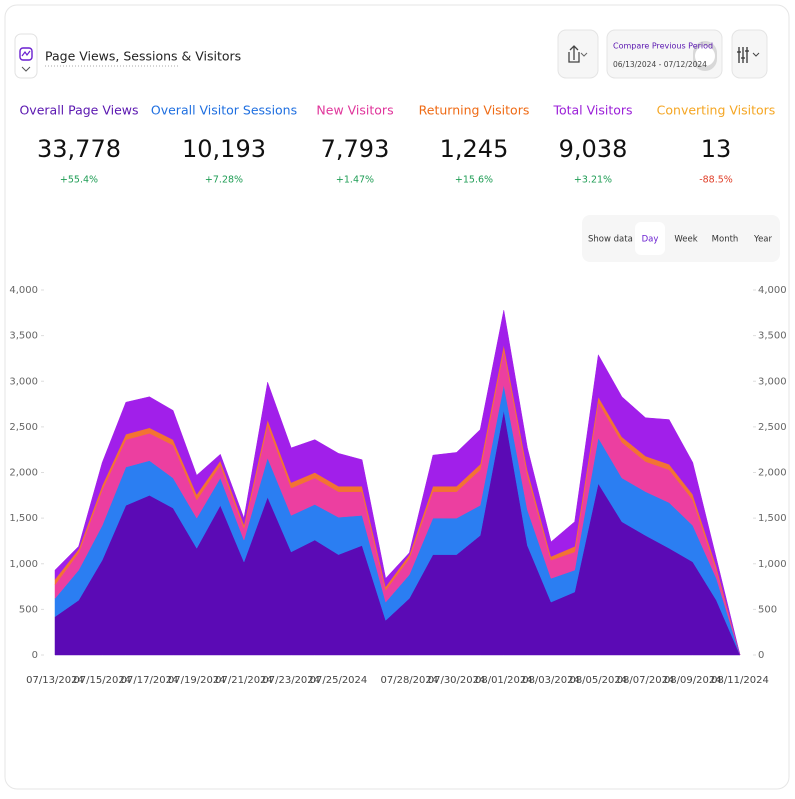 This screenshot has height=799, width=795. What do you see at coordinates (474, 149) in the screenshot?
I see `metric-value: 1,245` at bounding box center [474, 149].